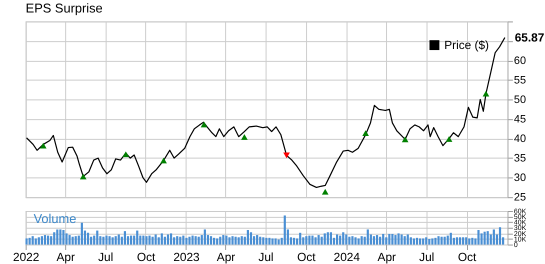 The image size is (545, 264). Describe the element at coordinates (520, 198) in the screenshot. I see `y-tick-label: 25` at that location.